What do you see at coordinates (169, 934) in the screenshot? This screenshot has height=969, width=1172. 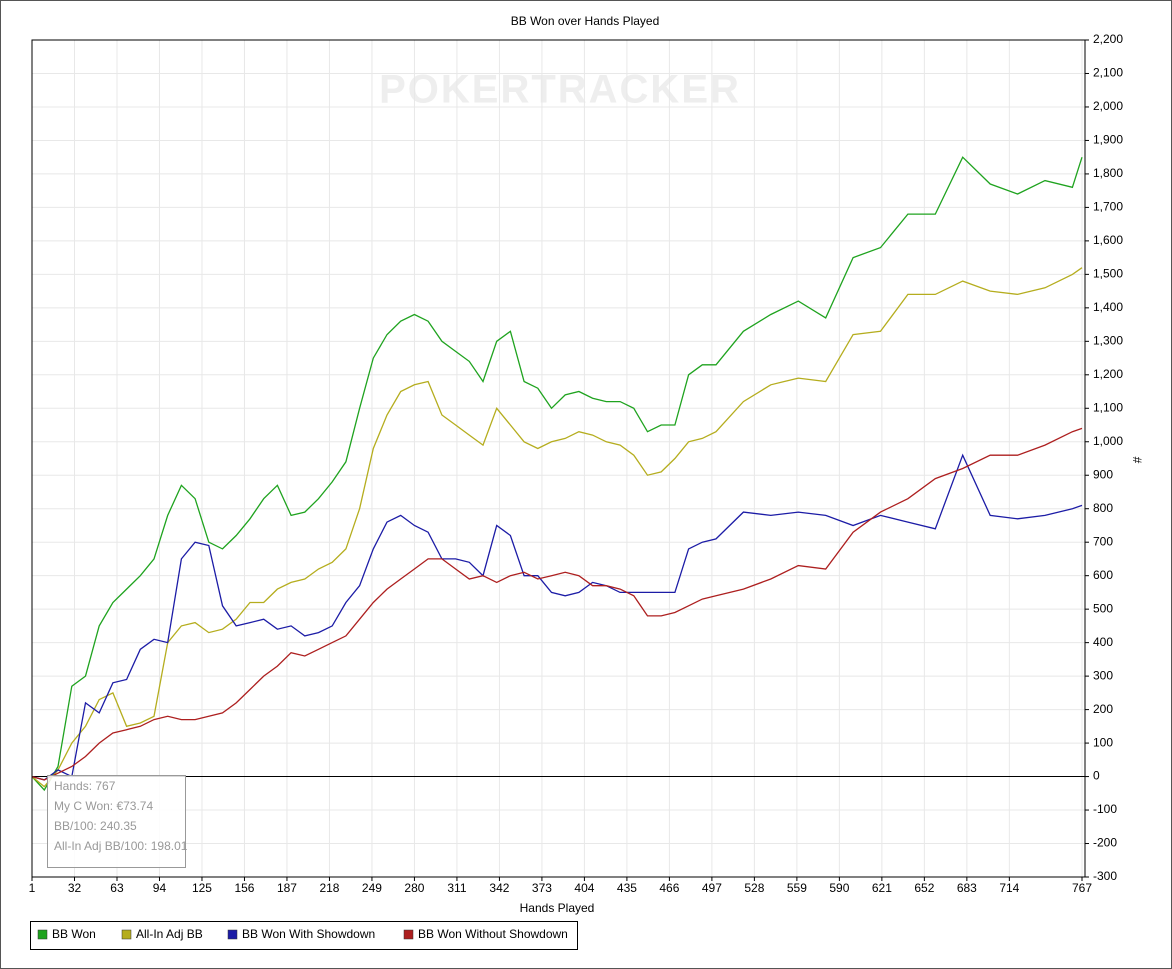 I see `legend-label: All-In Adj BB` at bounding box center [169, 934].